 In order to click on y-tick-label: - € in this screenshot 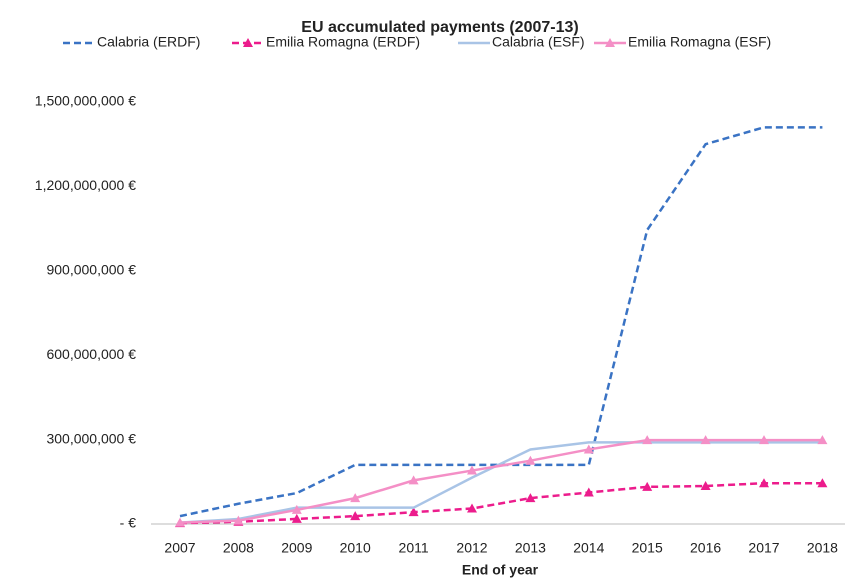, I will do `click(128, 523)`.